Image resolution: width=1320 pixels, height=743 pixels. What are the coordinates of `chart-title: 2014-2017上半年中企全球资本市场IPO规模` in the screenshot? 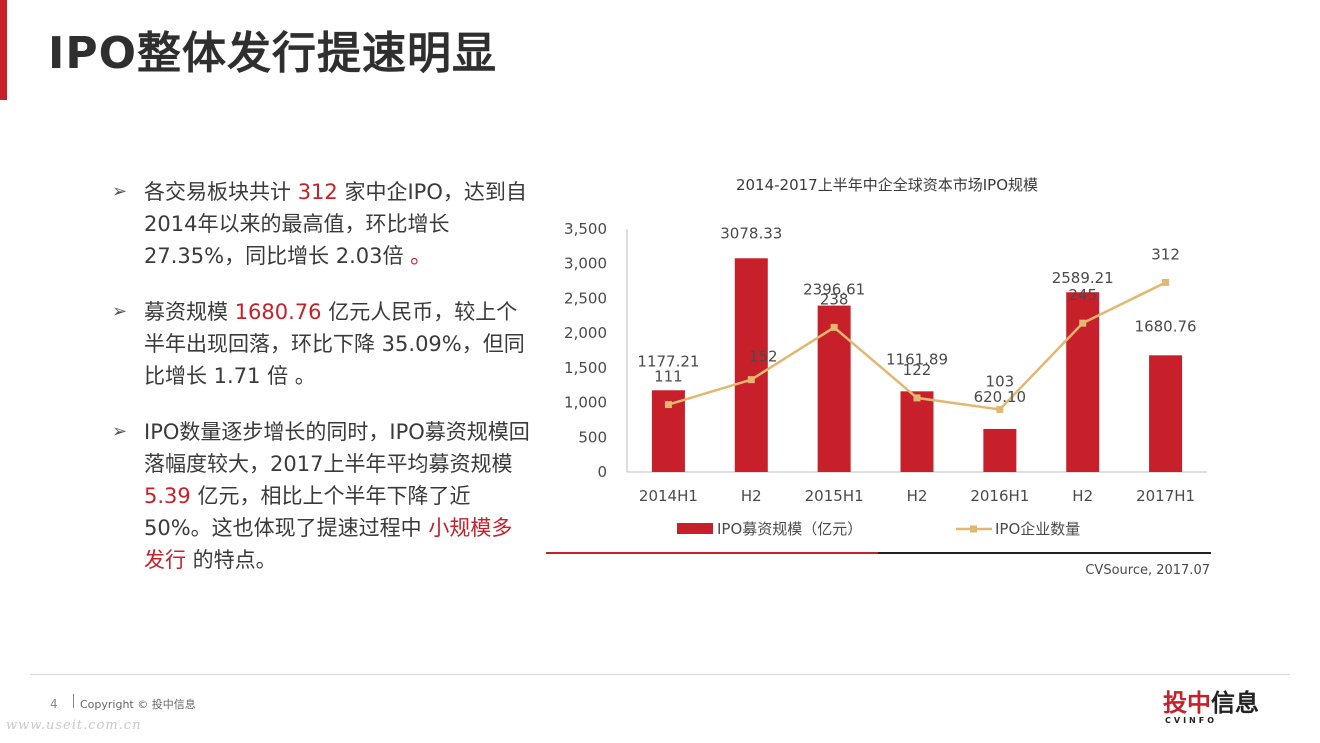 It's located at (887, 185).